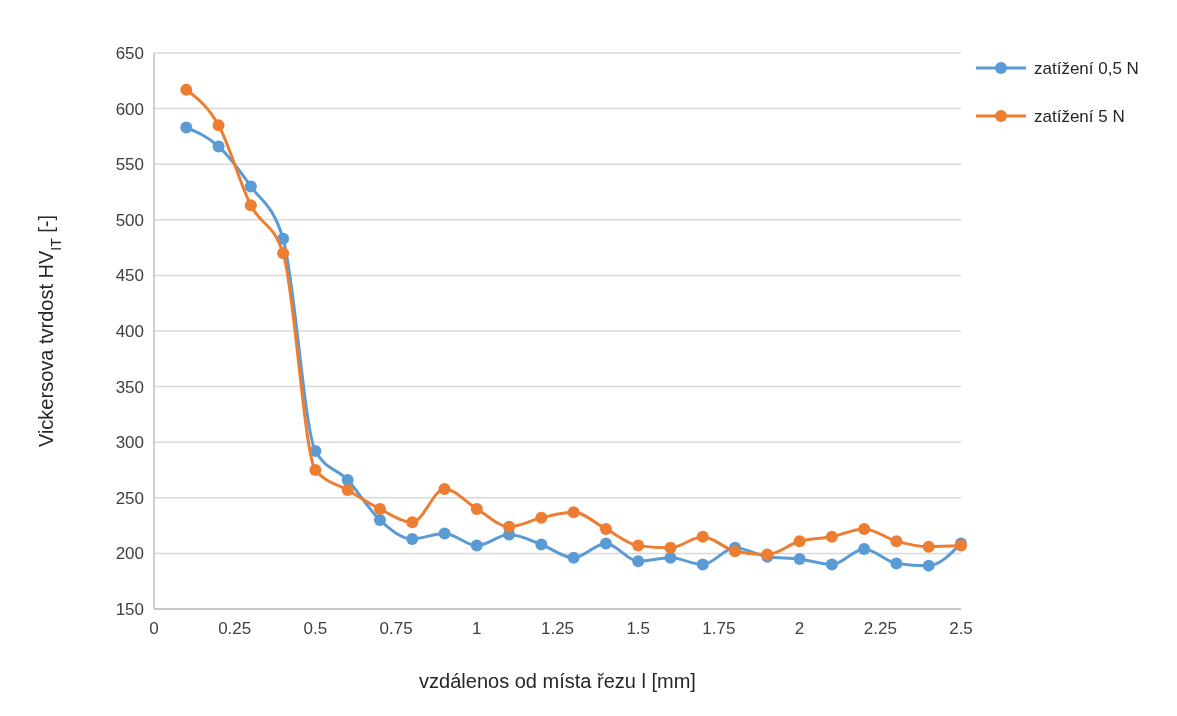  Describe the element at coordinates (396, 628) in the screenshot. I see `x-tick-label: 0.75` at that location.